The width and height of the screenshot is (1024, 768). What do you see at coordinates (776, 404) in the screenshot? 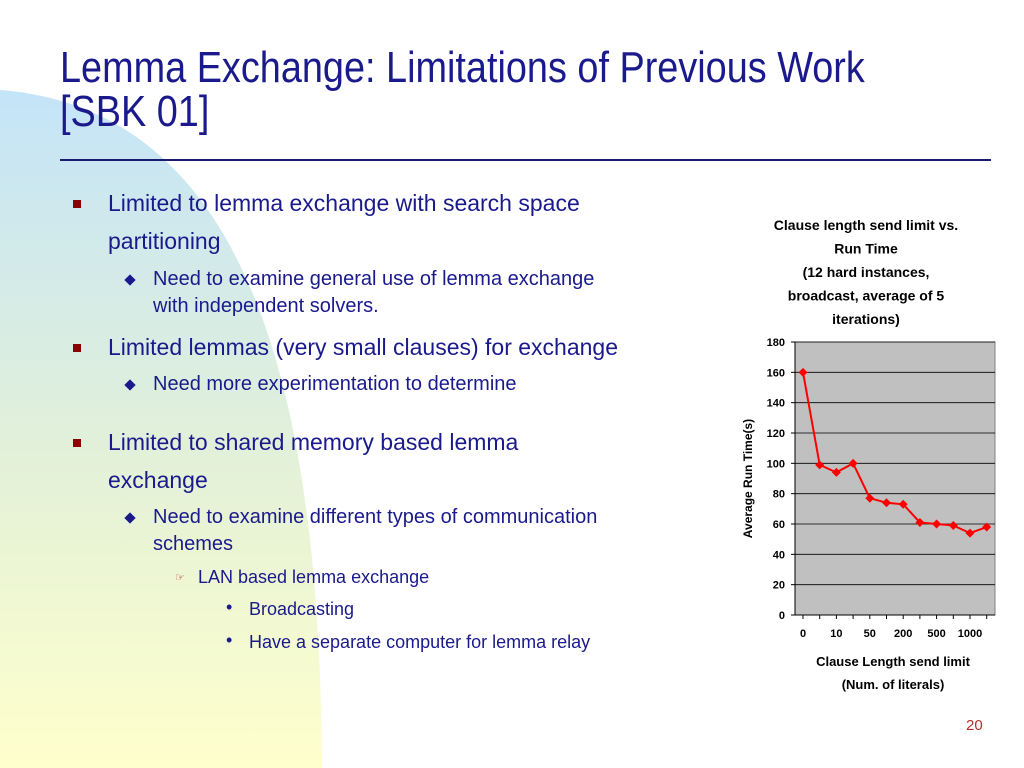
I see `y-tick-label: 140` at bounding box center [776, 404].